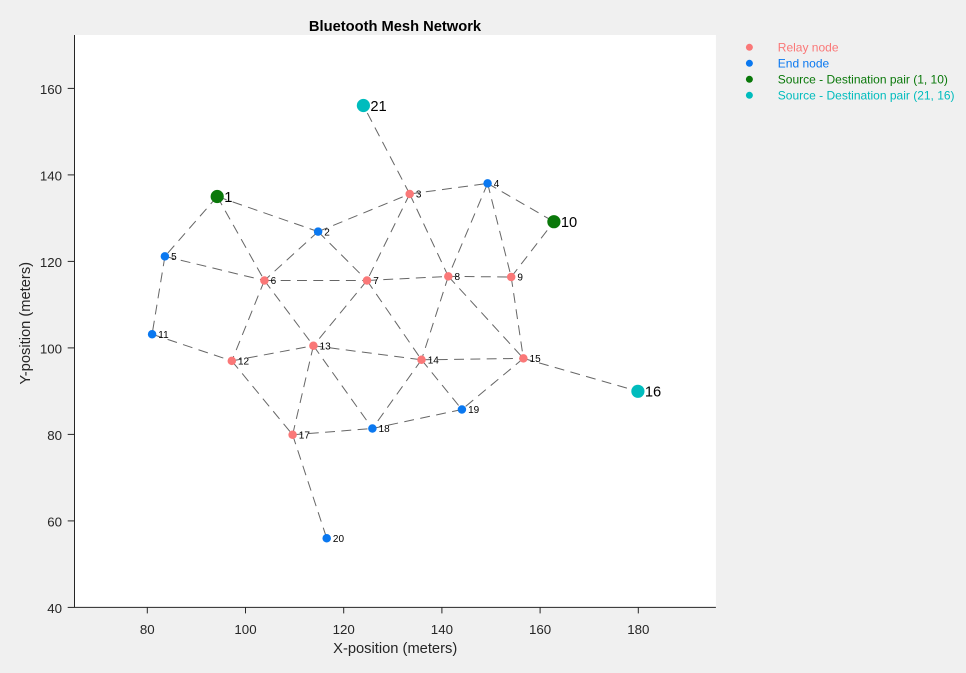 This screenshot has height=673, width=966. What do you see at coordinates (163, 335) in the screenshot?
I see `svg-text: 11` at bounding box center [163, 335].